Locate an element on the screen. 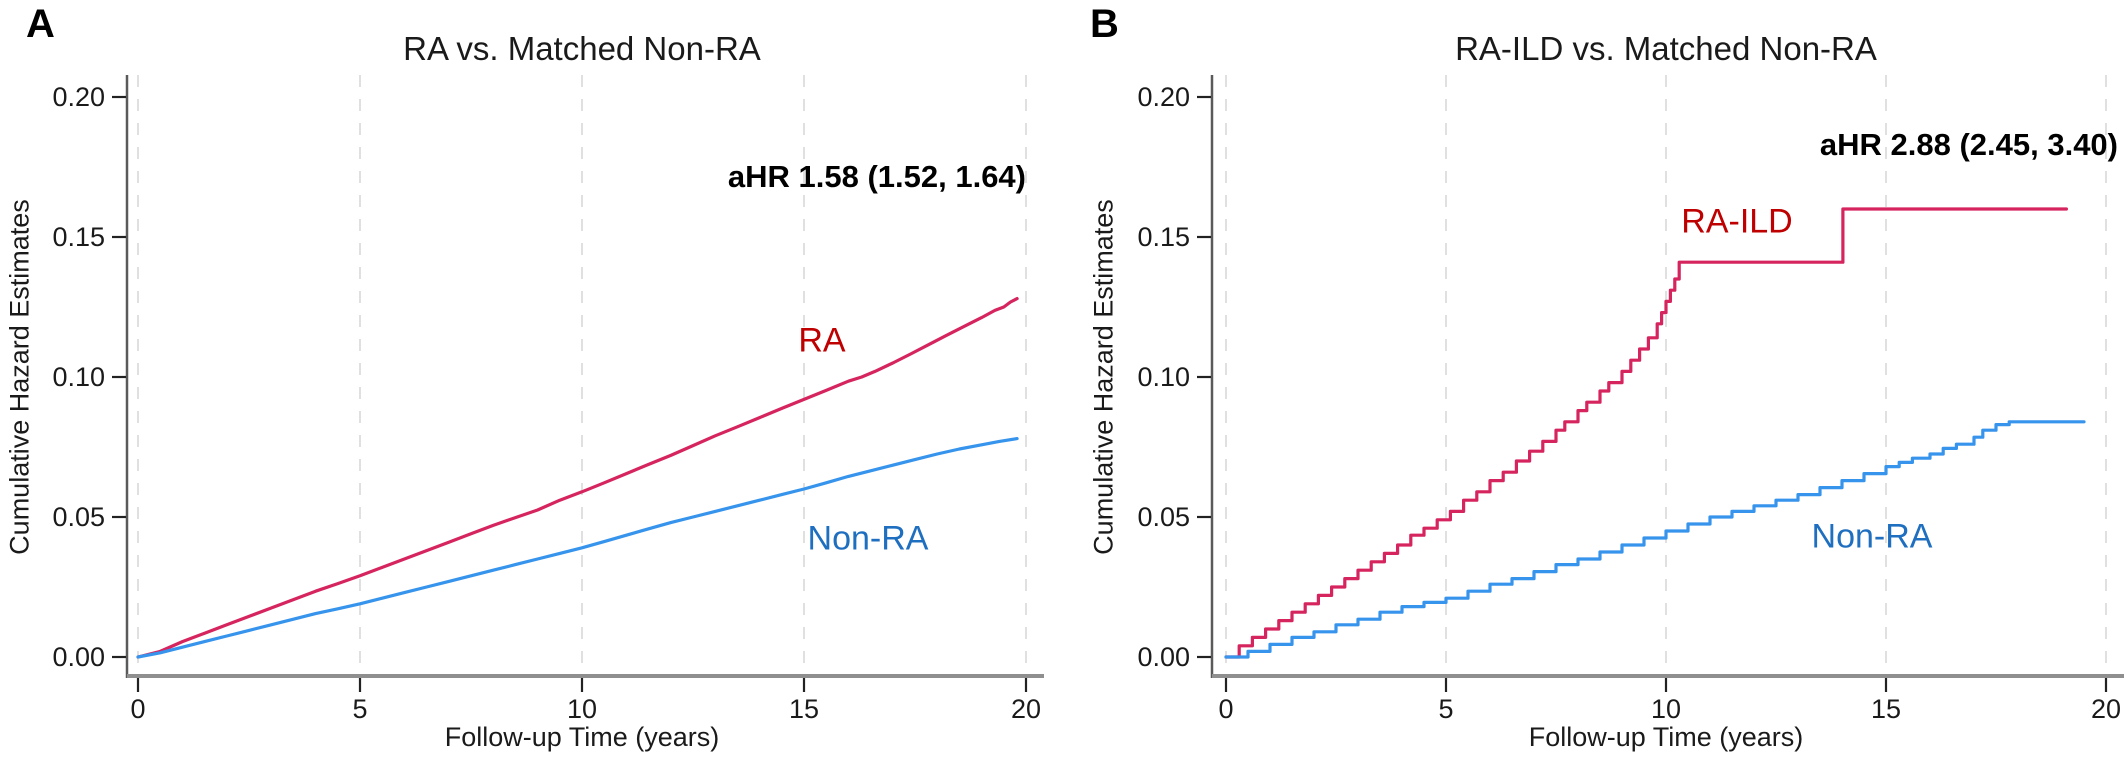 The height and width of the screenshot is (762, 2128). panel-a-x-axis-label: Follow-up Time (years) is located at coordinates (582, 737).